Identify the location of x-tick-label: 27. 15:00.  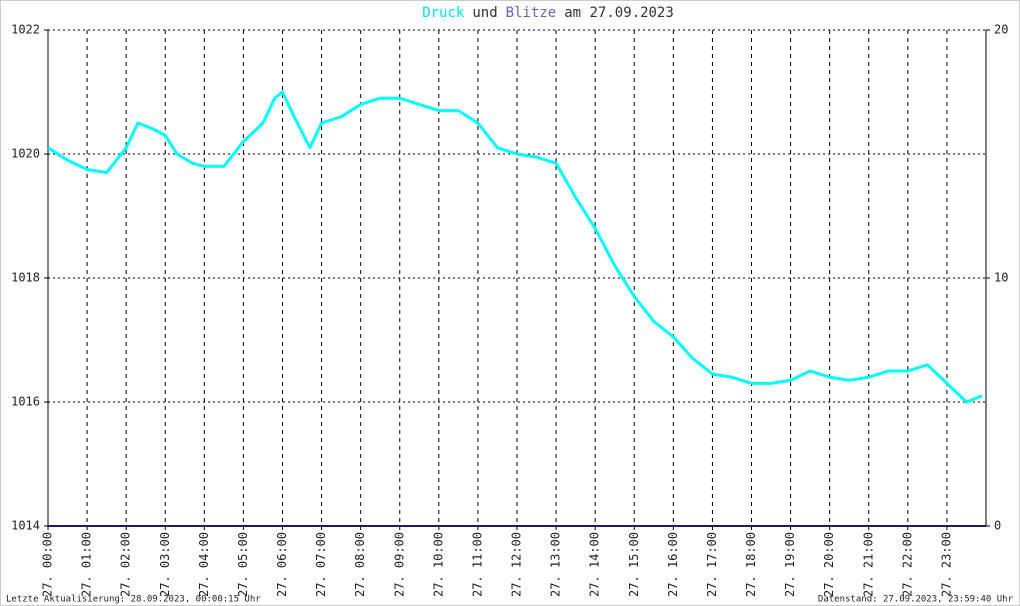
(634, 564).